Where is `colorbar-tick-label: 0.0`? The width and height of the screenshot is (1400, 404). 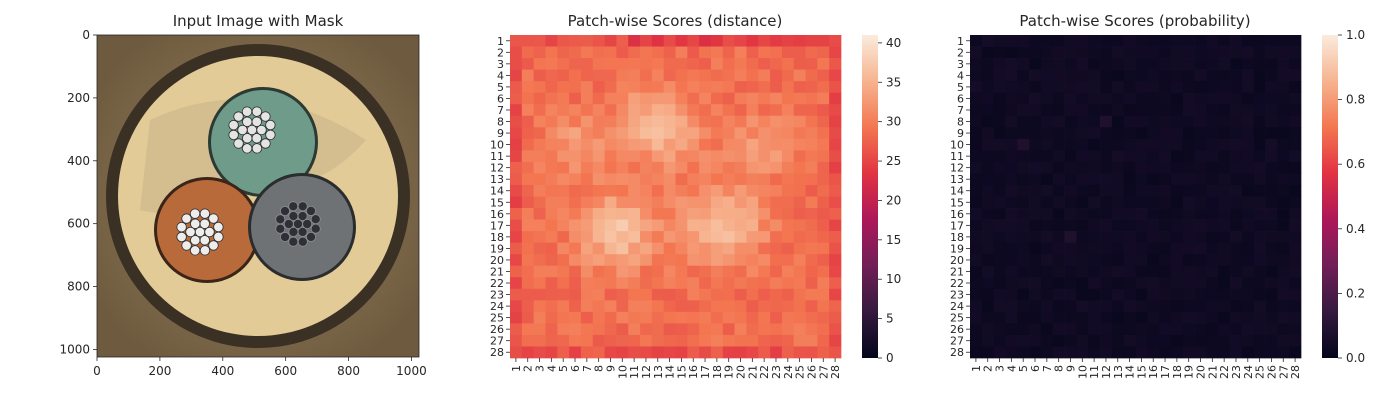 colorbar-tick-label: 0.0 is located at coordinates (1355, 358).